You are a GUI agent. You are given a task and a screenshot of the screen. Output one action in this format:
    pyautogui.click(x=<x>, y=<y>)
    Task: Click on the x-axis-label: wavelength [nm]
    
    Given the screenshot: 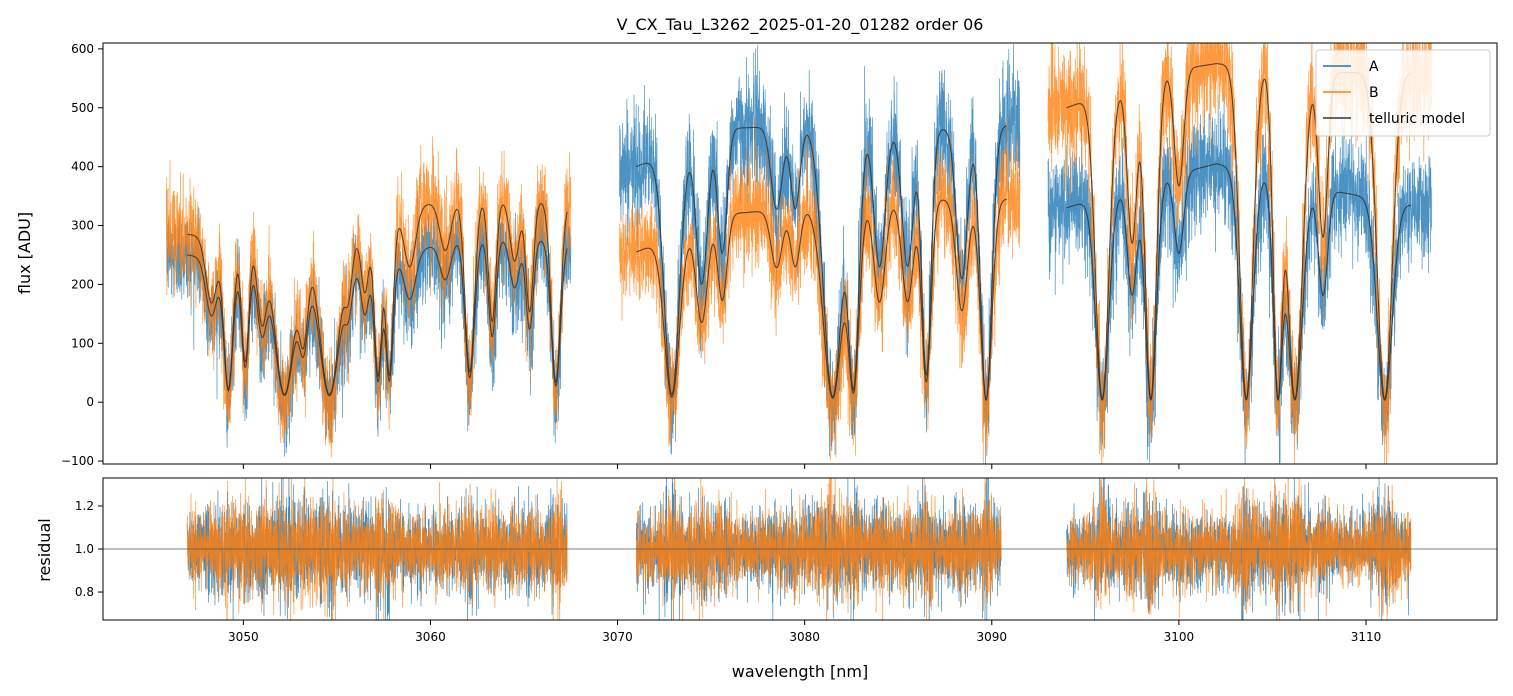 What is the action you would take?
    pyautogui.click(x=800, y=671)
    